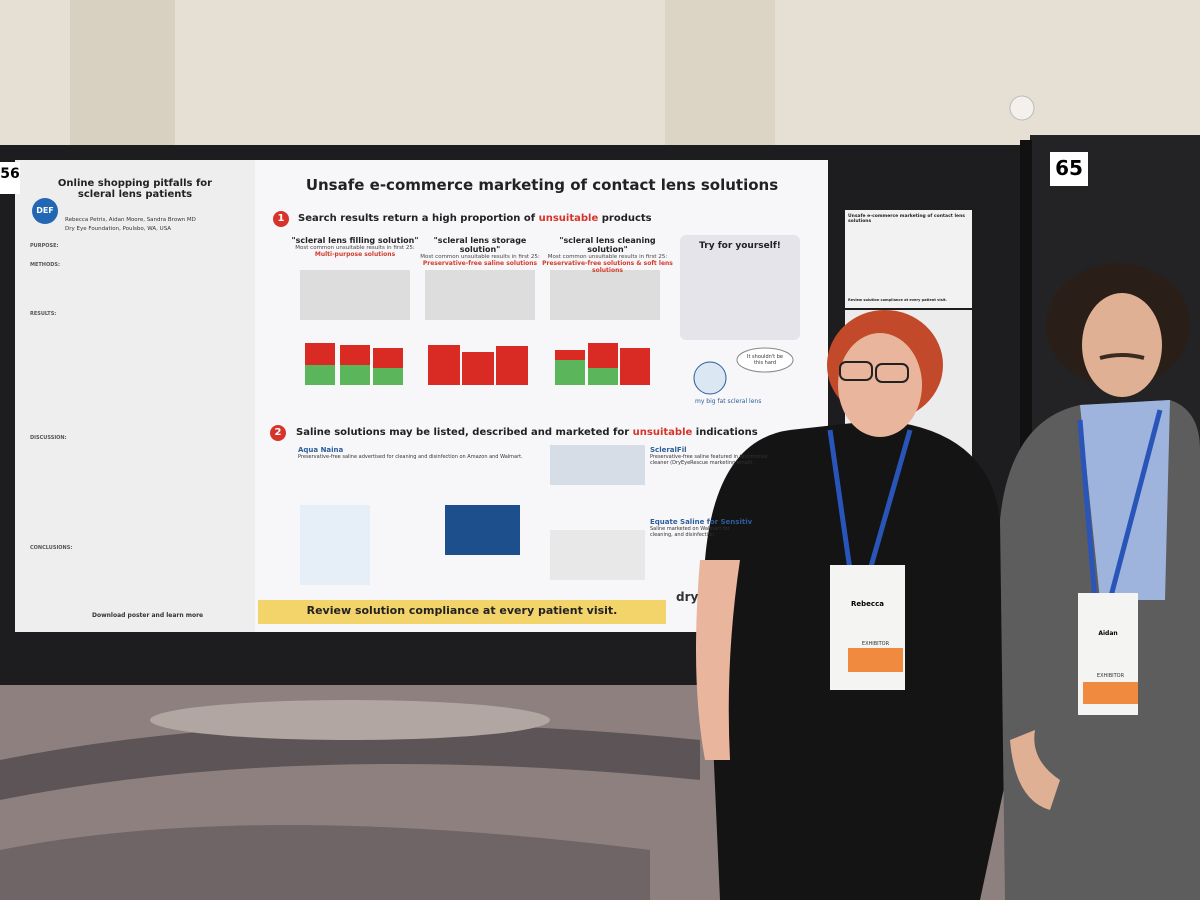 This screenshot has height=900, width=1200. I want to click on section-label: METHODS:, so click(45, 265).